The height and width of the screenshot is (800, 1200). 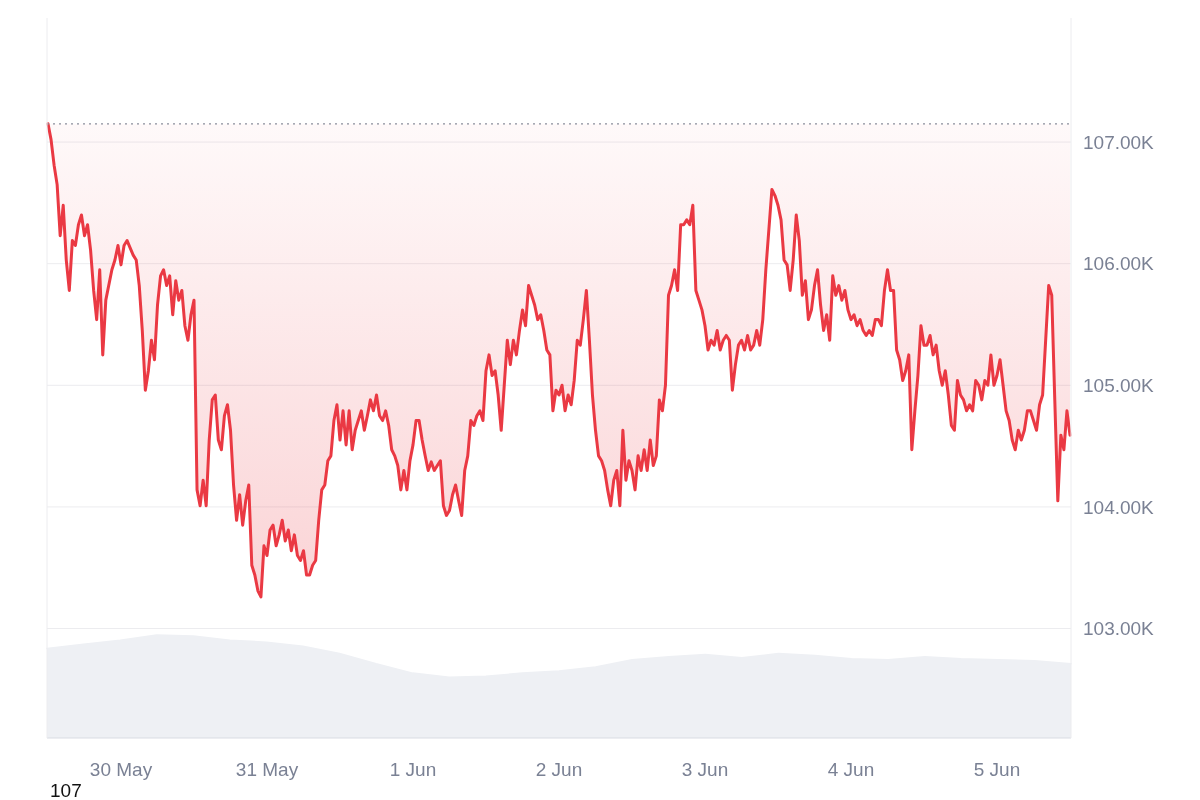 What do you see at coordinates (66, 790) in the screenshot?
I see `text: 107` at bounding box center [66, 790].